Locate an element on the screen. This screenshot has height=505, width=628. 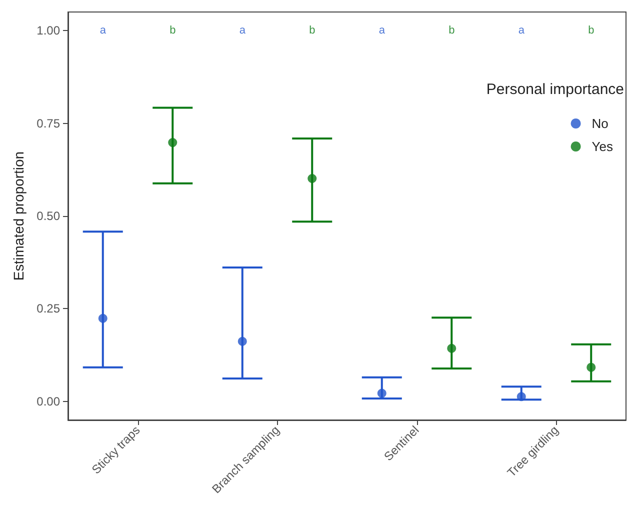
legend-label: No is located at coordinates (600, 123).